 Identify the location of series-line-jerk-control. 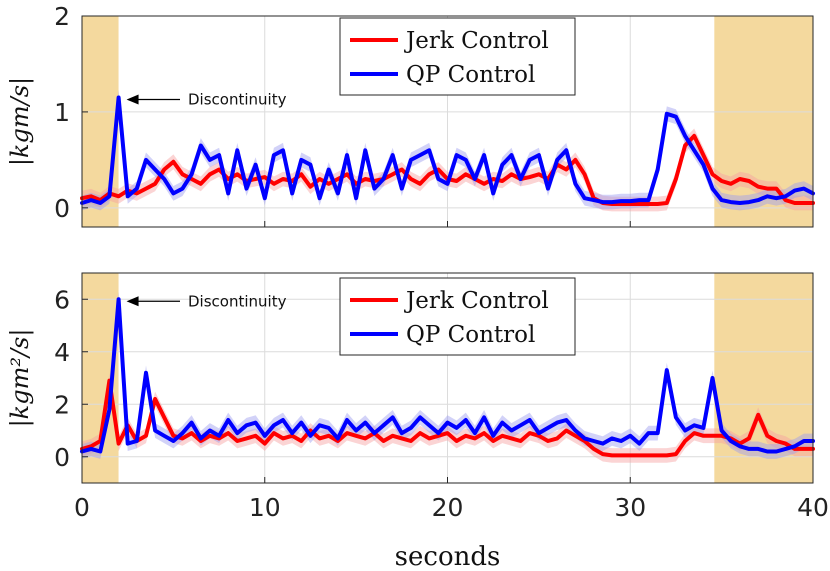
(447, 418).